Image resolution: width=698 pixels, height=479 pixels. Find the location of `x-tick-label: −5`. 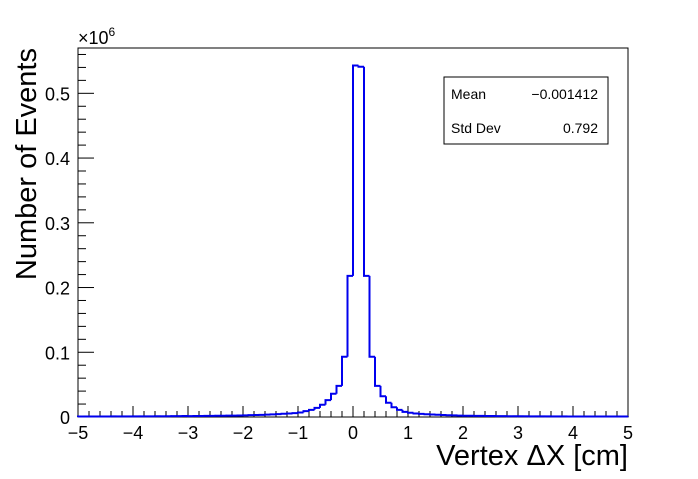

x-tick-label: −5 is located at coordinates (78, 433).